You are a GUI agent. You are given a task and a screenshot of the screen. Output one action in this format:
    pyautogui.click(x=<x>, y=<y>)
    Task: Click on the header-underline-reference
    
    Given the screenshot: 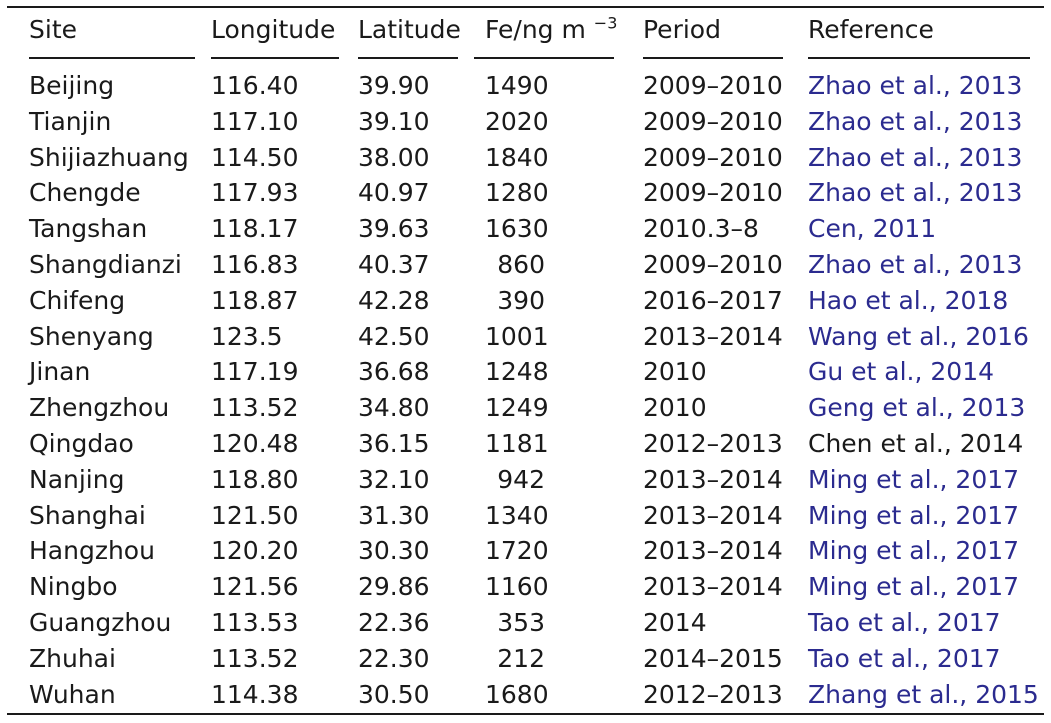 What is the action you would take?
    pyautogui.click(x=919, y=58)
    